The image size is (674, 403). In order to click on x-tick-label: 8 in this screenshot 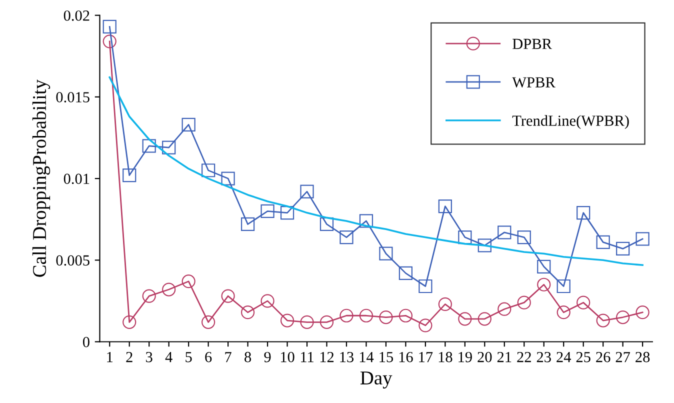, I will do `click(248, 357)`.